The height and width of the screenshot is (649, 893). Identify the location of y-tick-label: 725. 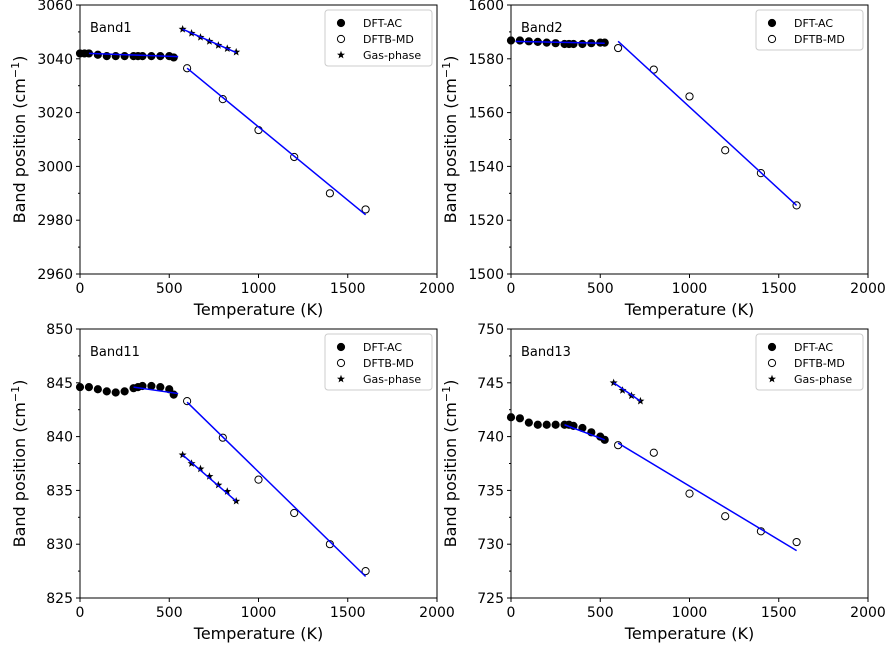
(490, 599).